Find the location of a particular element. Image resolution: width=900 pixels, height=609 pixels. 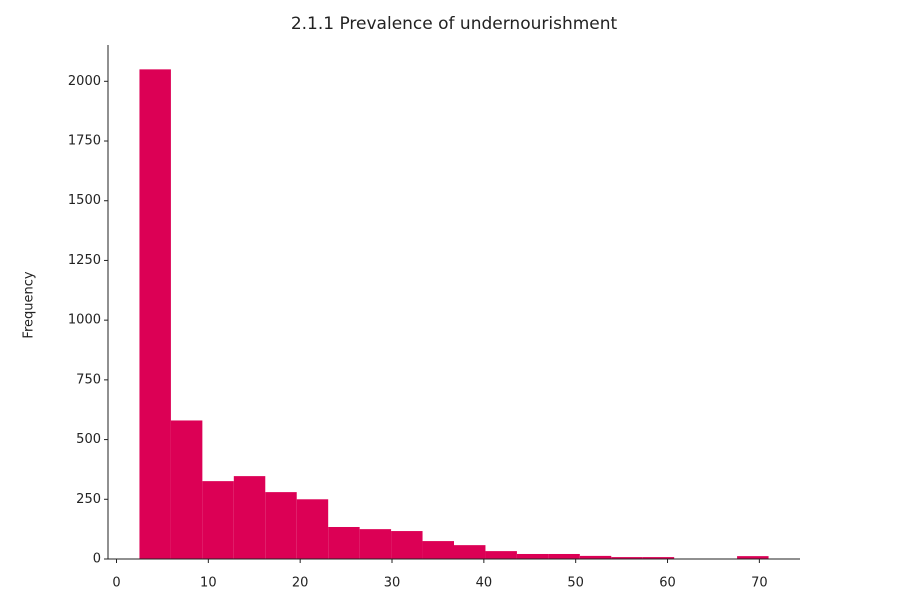

x-tick-label: 20 is located at coordinates (300, 583).